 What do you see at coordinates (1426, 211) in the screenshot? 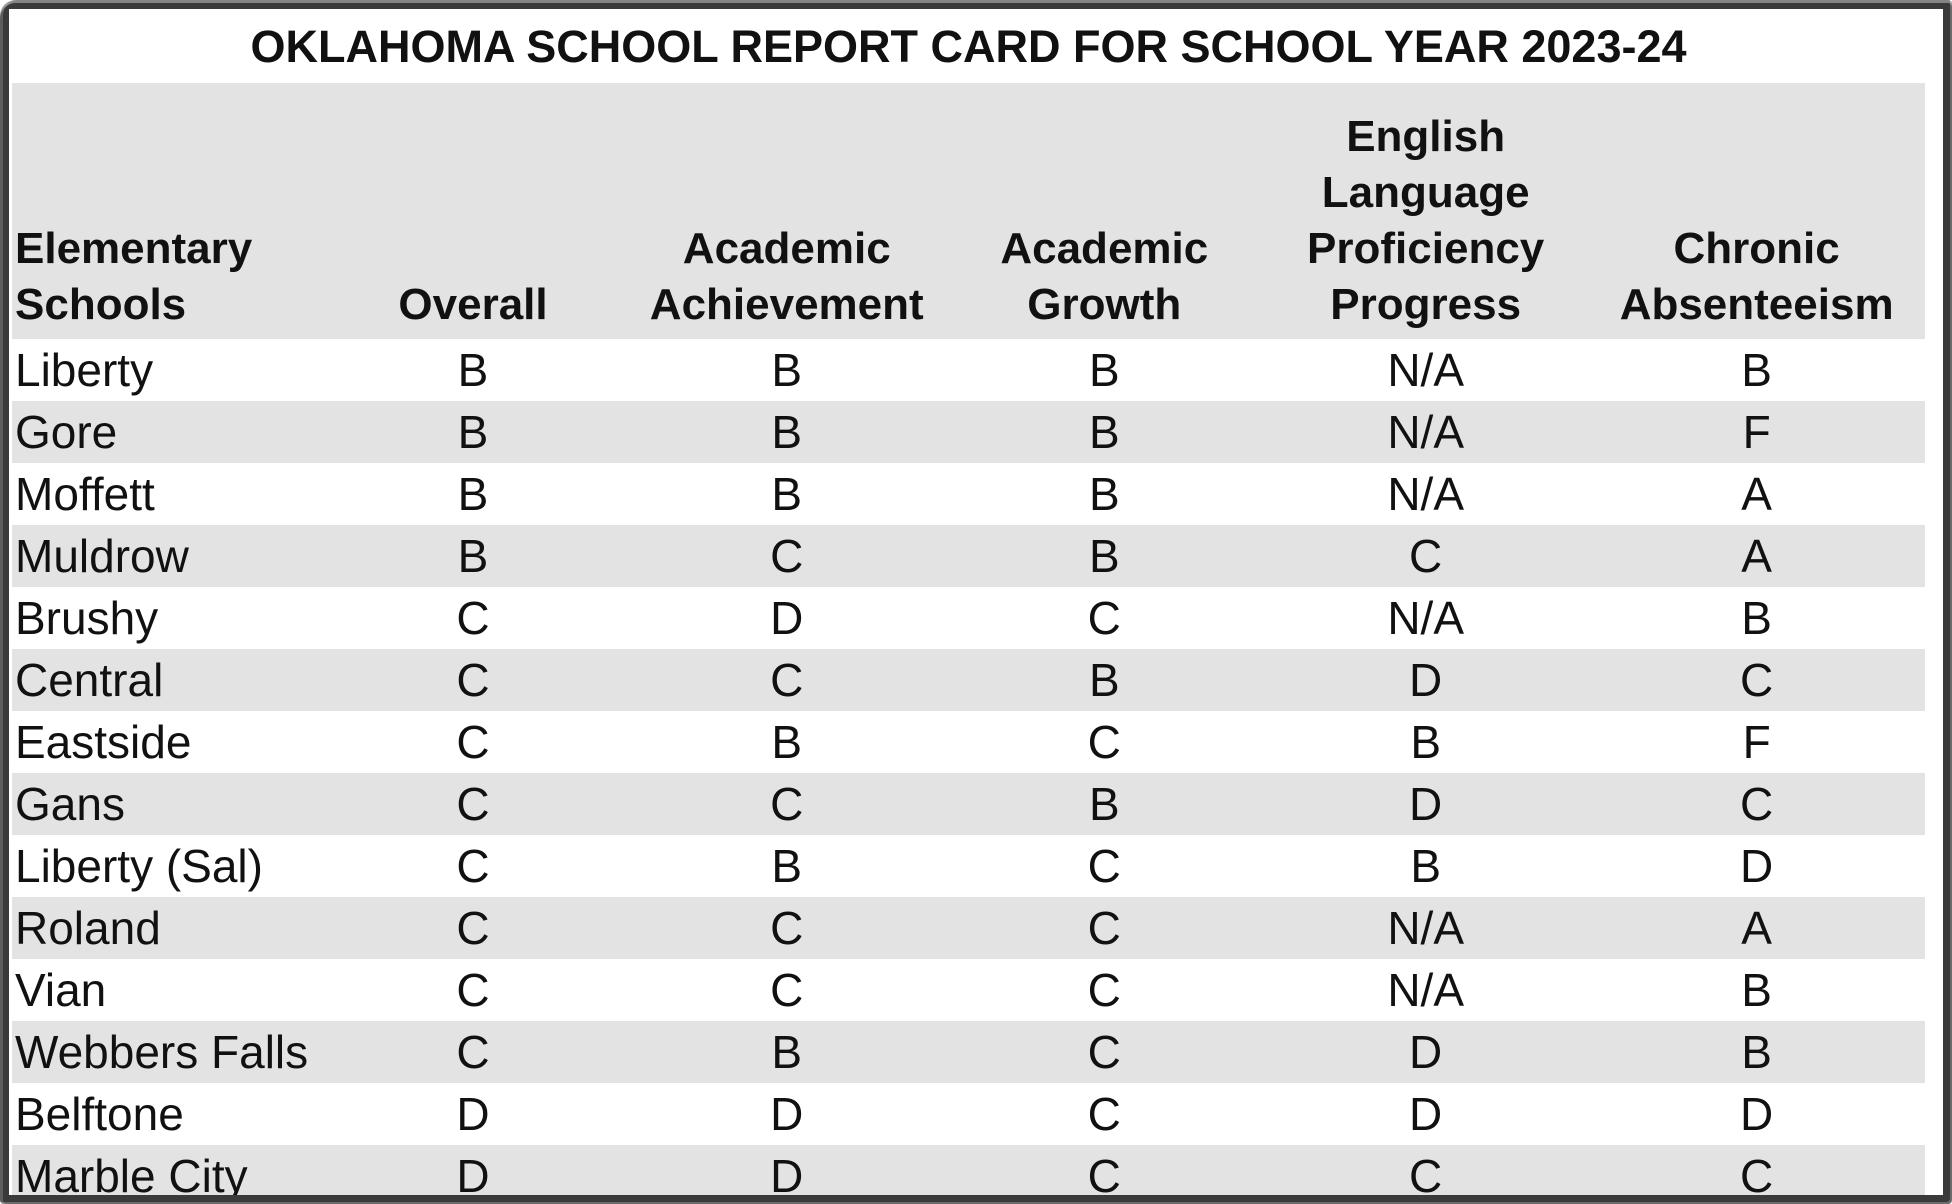
I see `column-header-english-language-proficiency-progress: English Language Proficiency Progress` at bounding box center [1426, 211].